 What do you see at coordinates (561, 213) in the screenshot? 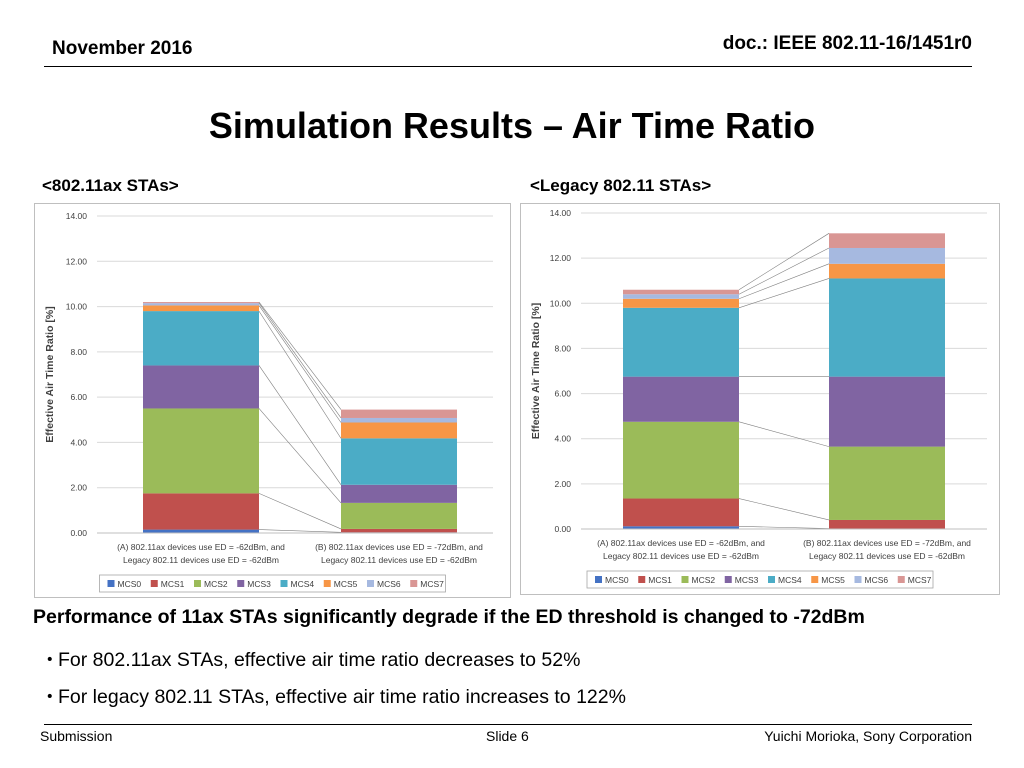
I see `y-tick-label: 14.00` at bounding box center [561, 213].